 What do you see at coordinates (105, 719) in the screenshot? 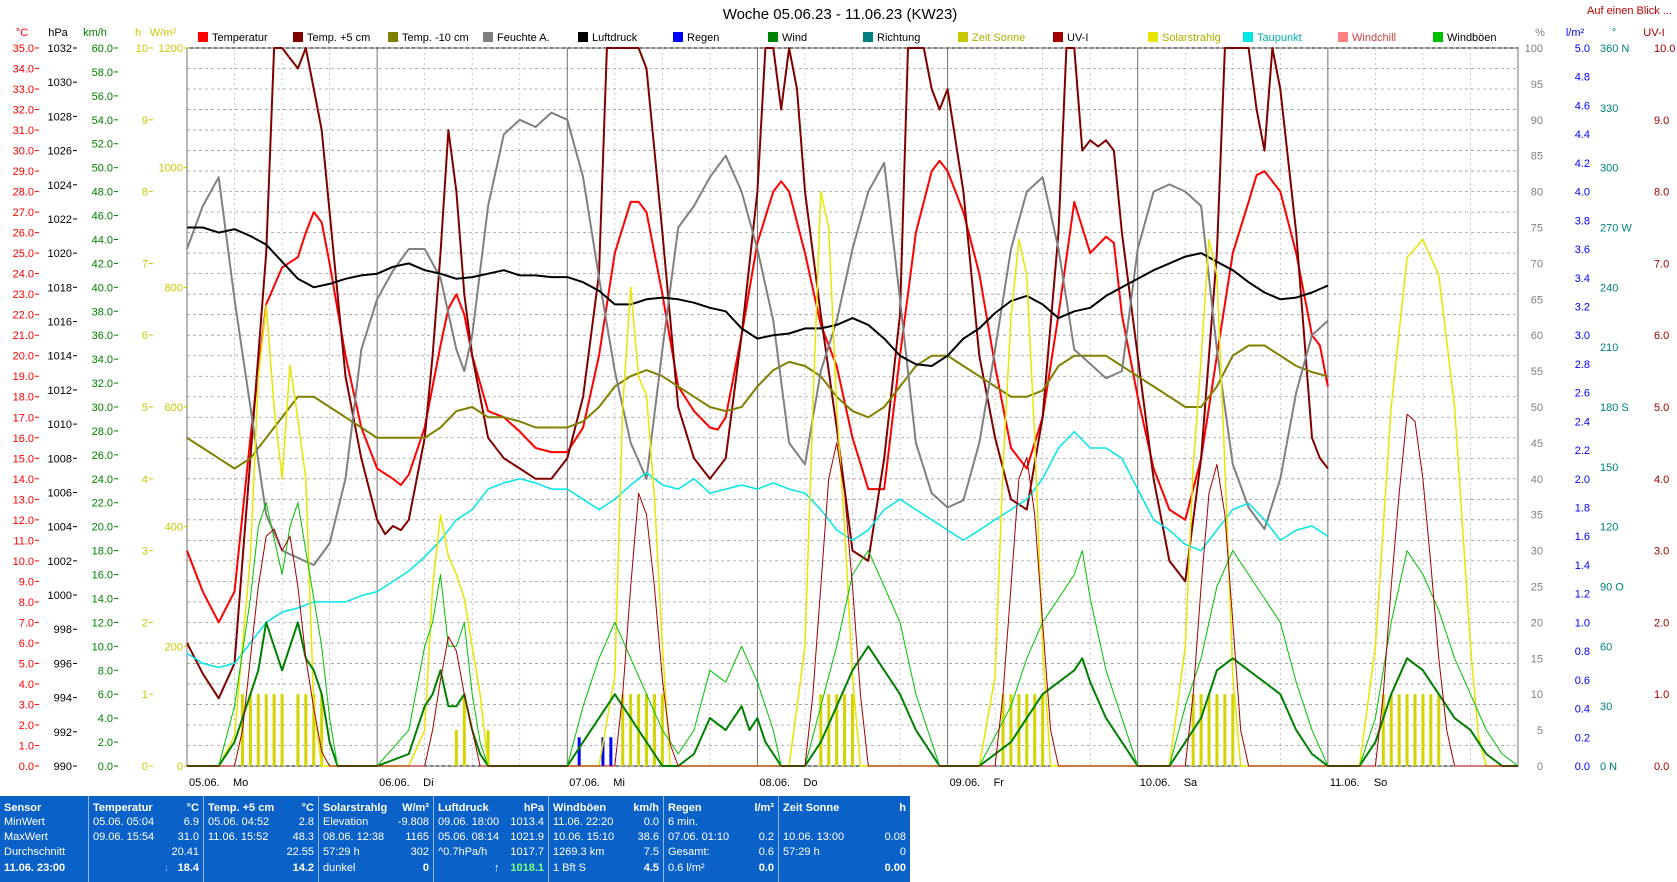
I see `axis-tick-wind: 4.0` at bounding box center [105, 719].